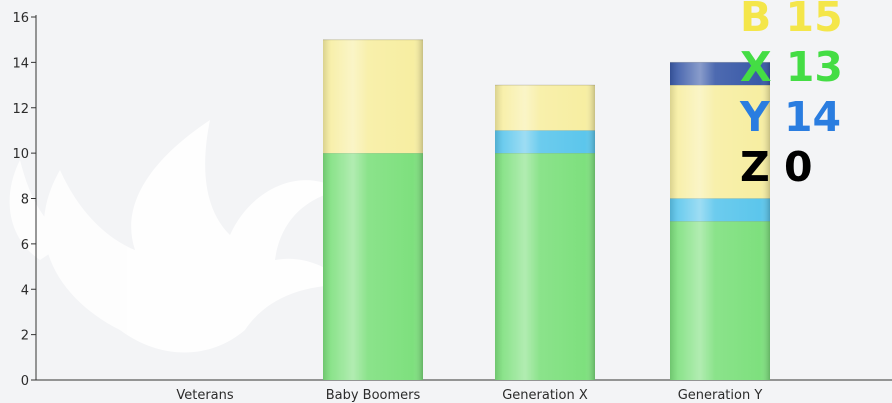 The width and height of the screenshot is (892, 403). I want to click on x-tick-label: Generation Y, so click(720, 395).